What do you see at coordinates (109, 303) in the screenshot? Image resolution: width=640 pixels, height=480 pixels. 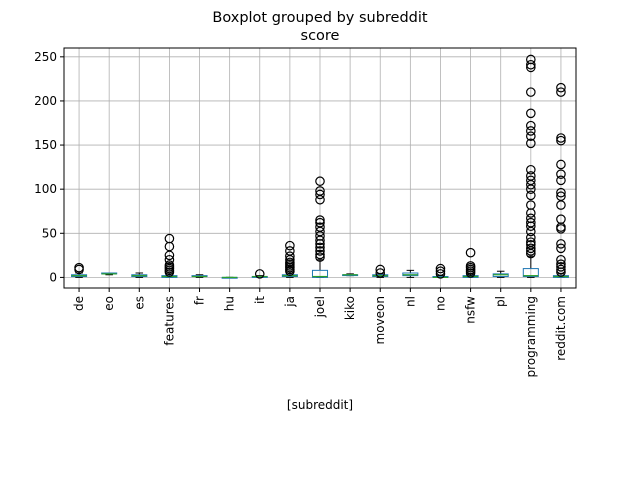 I see `x-tick-label: eo` at bounding box center [109, 303].